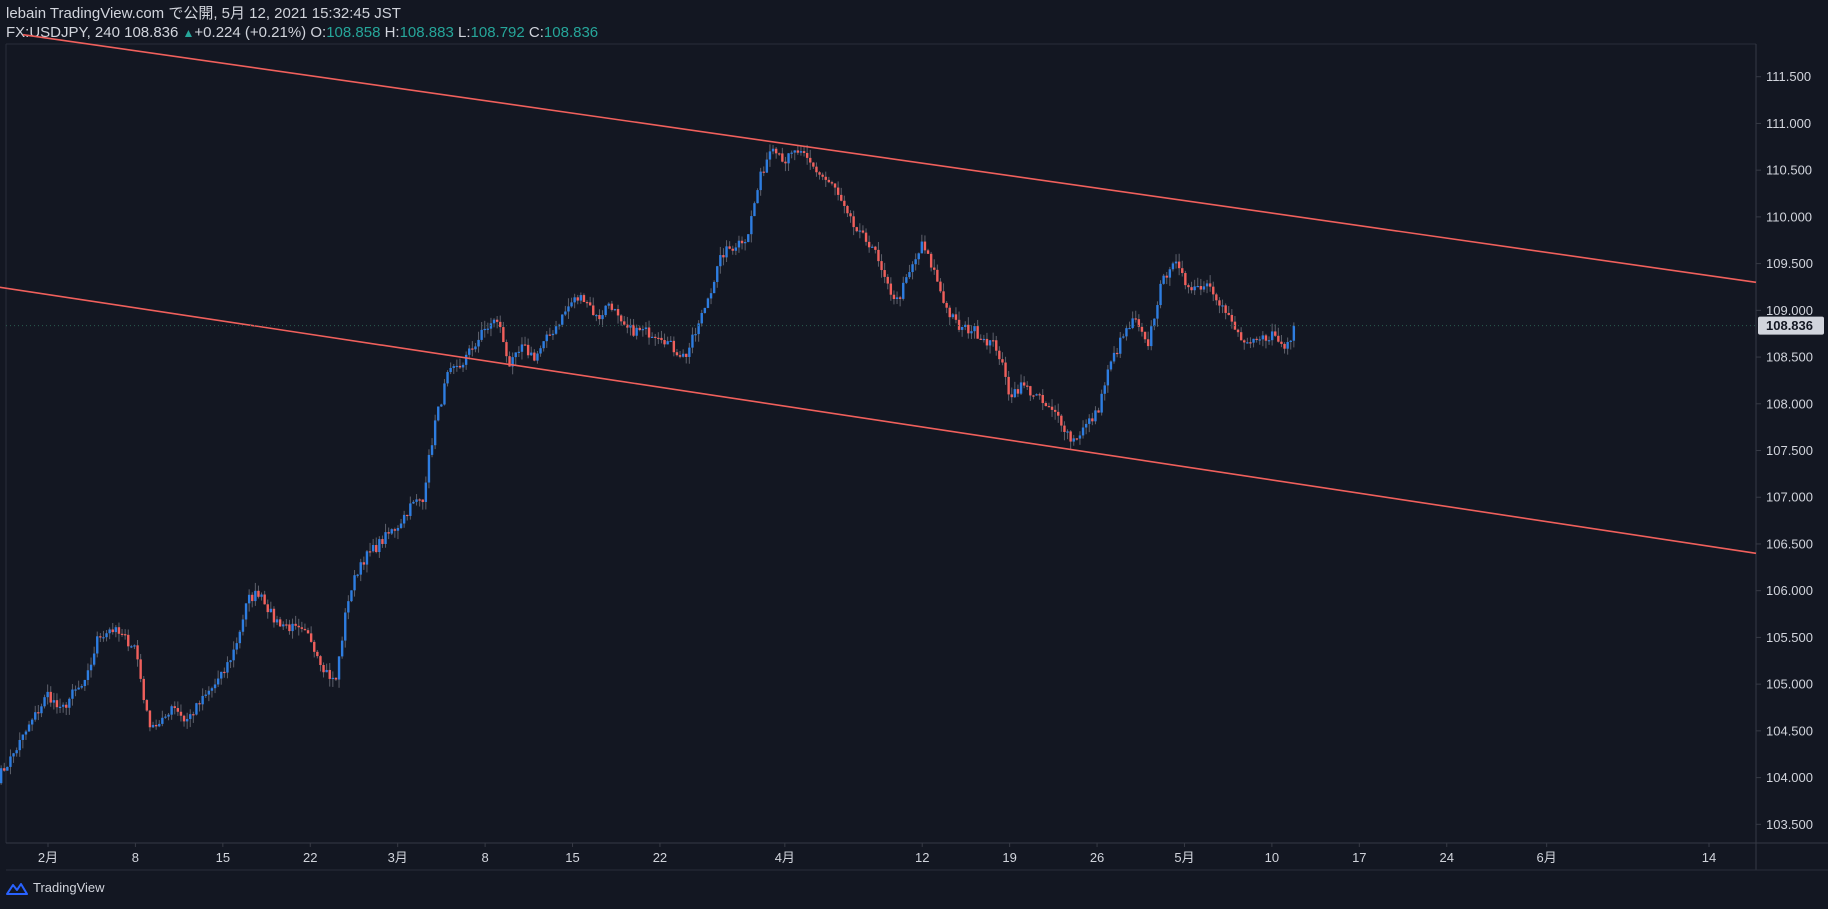 The width and height of the screenshot is (1828, 909). What do you see at coordinates (1789, 497) in the screenshot?
I see `y-tick-label: 107.000` at bounding box center [1789, 497].